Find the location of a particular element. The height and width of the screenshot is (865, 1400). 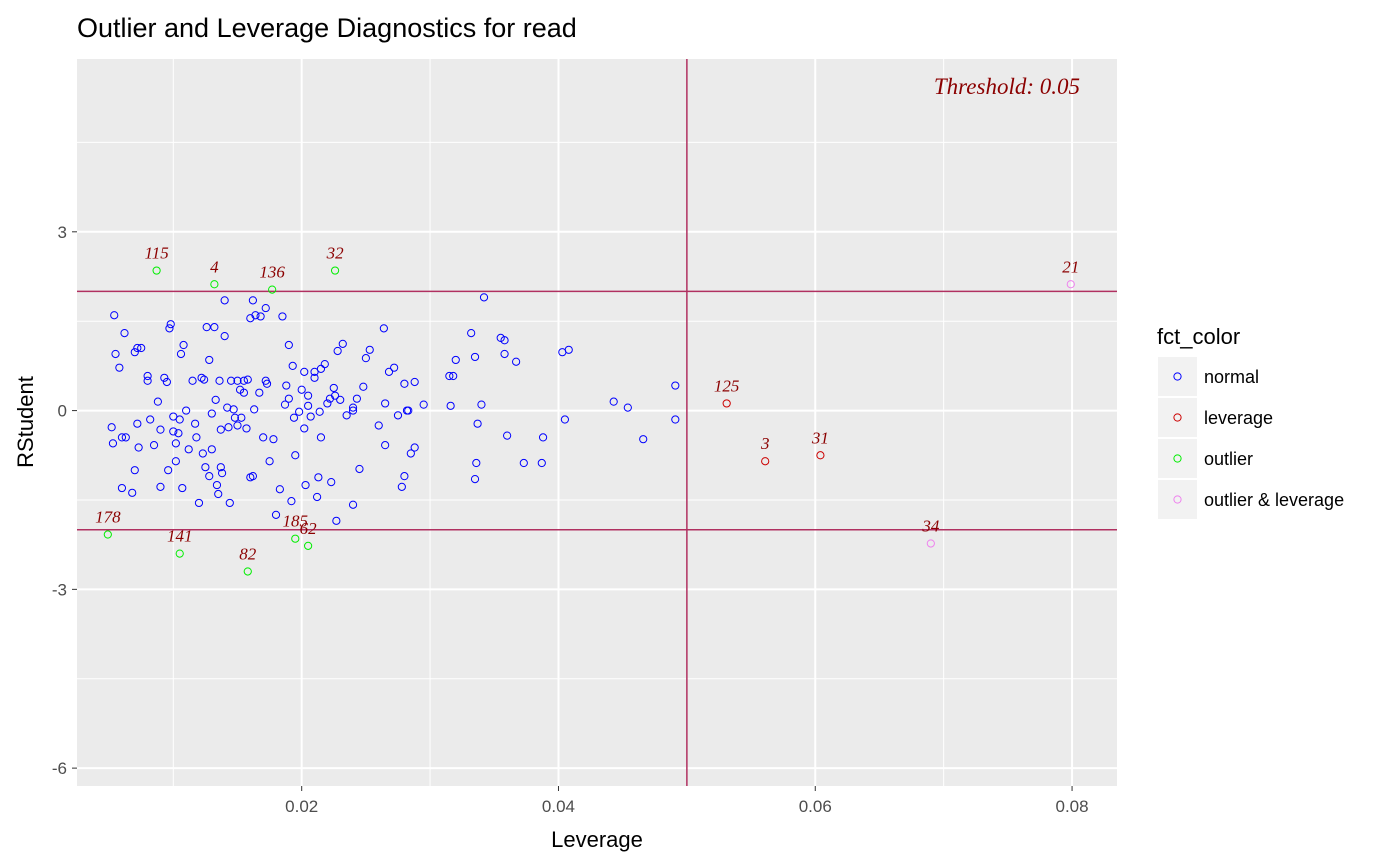

point-label: 21 is located at coordinates (1070, 266).